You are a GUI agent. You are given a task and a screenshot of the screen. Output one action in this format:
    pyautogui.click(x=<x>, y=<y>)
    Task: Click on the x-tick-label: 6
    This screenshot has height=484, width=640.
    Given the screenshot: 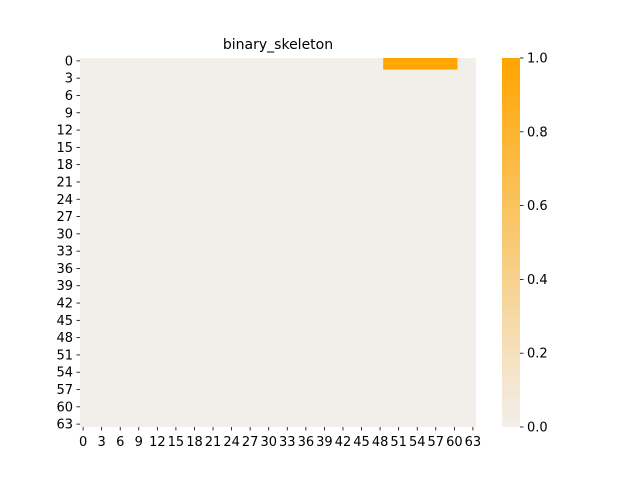 What is the action you would take?
    pyautogui.click(x=120, y=442)
    